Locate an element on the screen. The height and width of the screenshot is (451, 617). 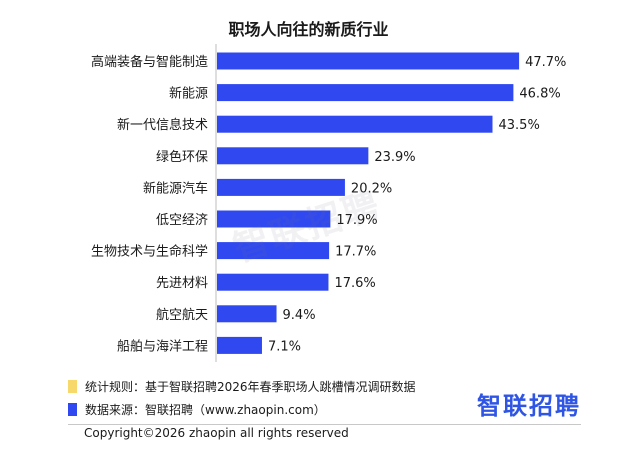
zhaopin-logo: 智联招聘 is located at coordinates (529, 406).